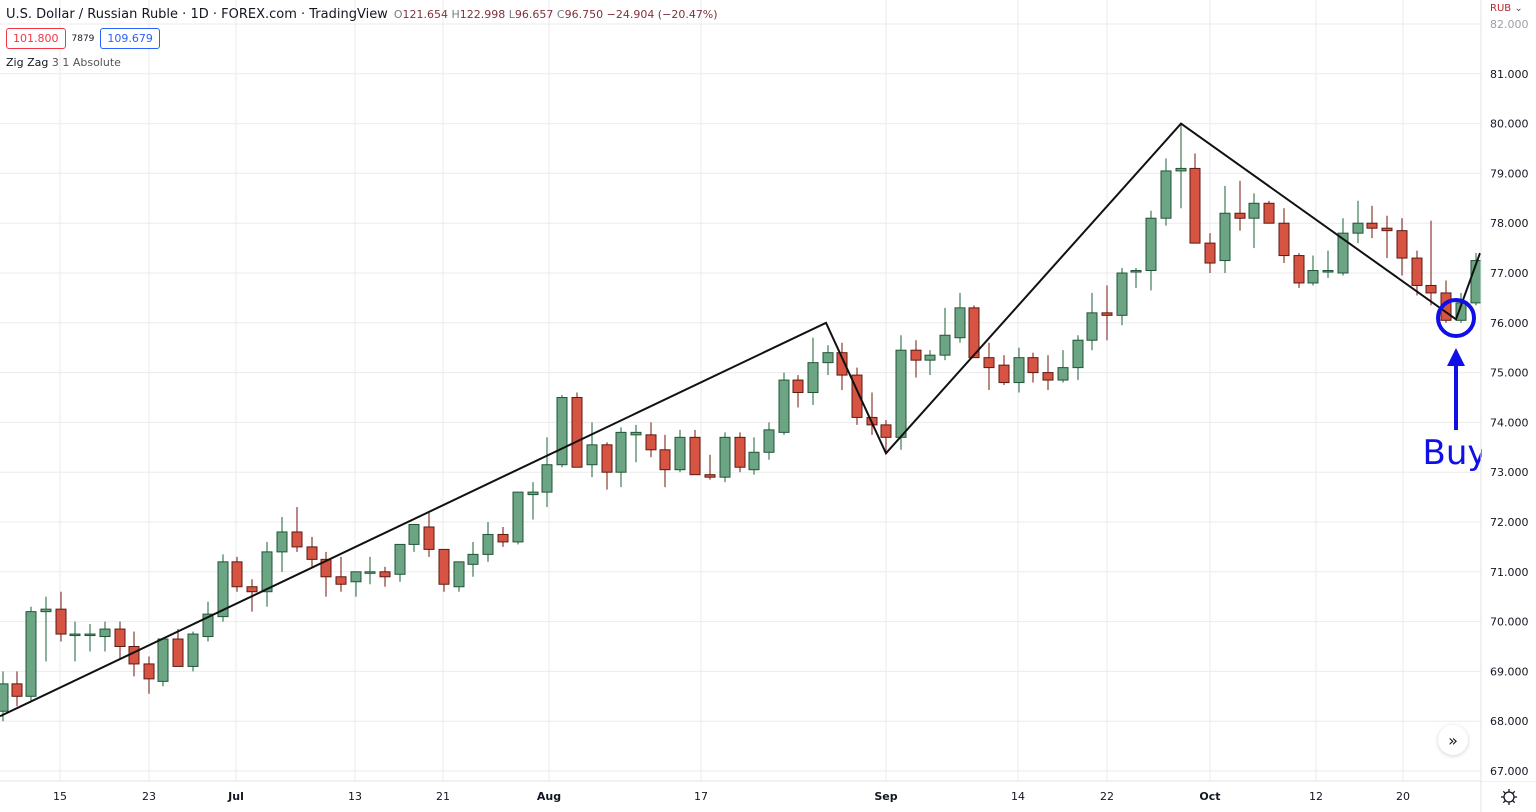  Describe the element at coordinates (731, 796) in the screenshot. I see `time-axis: 15 23 Jul 13 21 Aug 17 Sep 14 22 Oct 12 20` at that location.